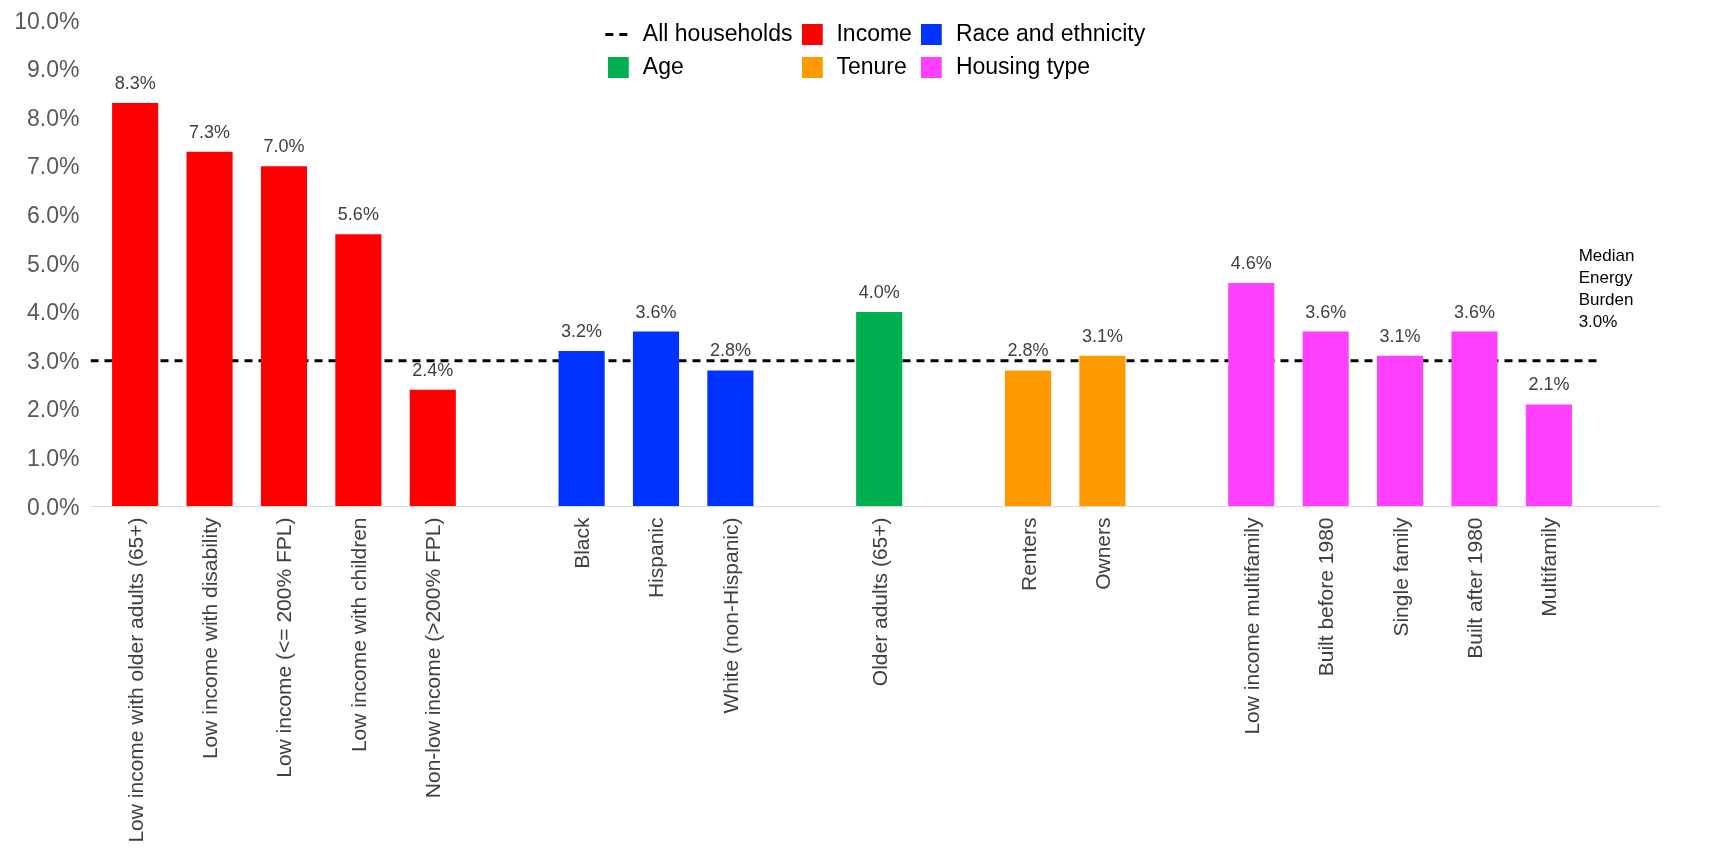 This screenshot has height=853, width=1716. What do you see at coordinates (53, 312) in the screenshot?
I see `y-tick-label: 4.0%` at bounding box center [53, 312].